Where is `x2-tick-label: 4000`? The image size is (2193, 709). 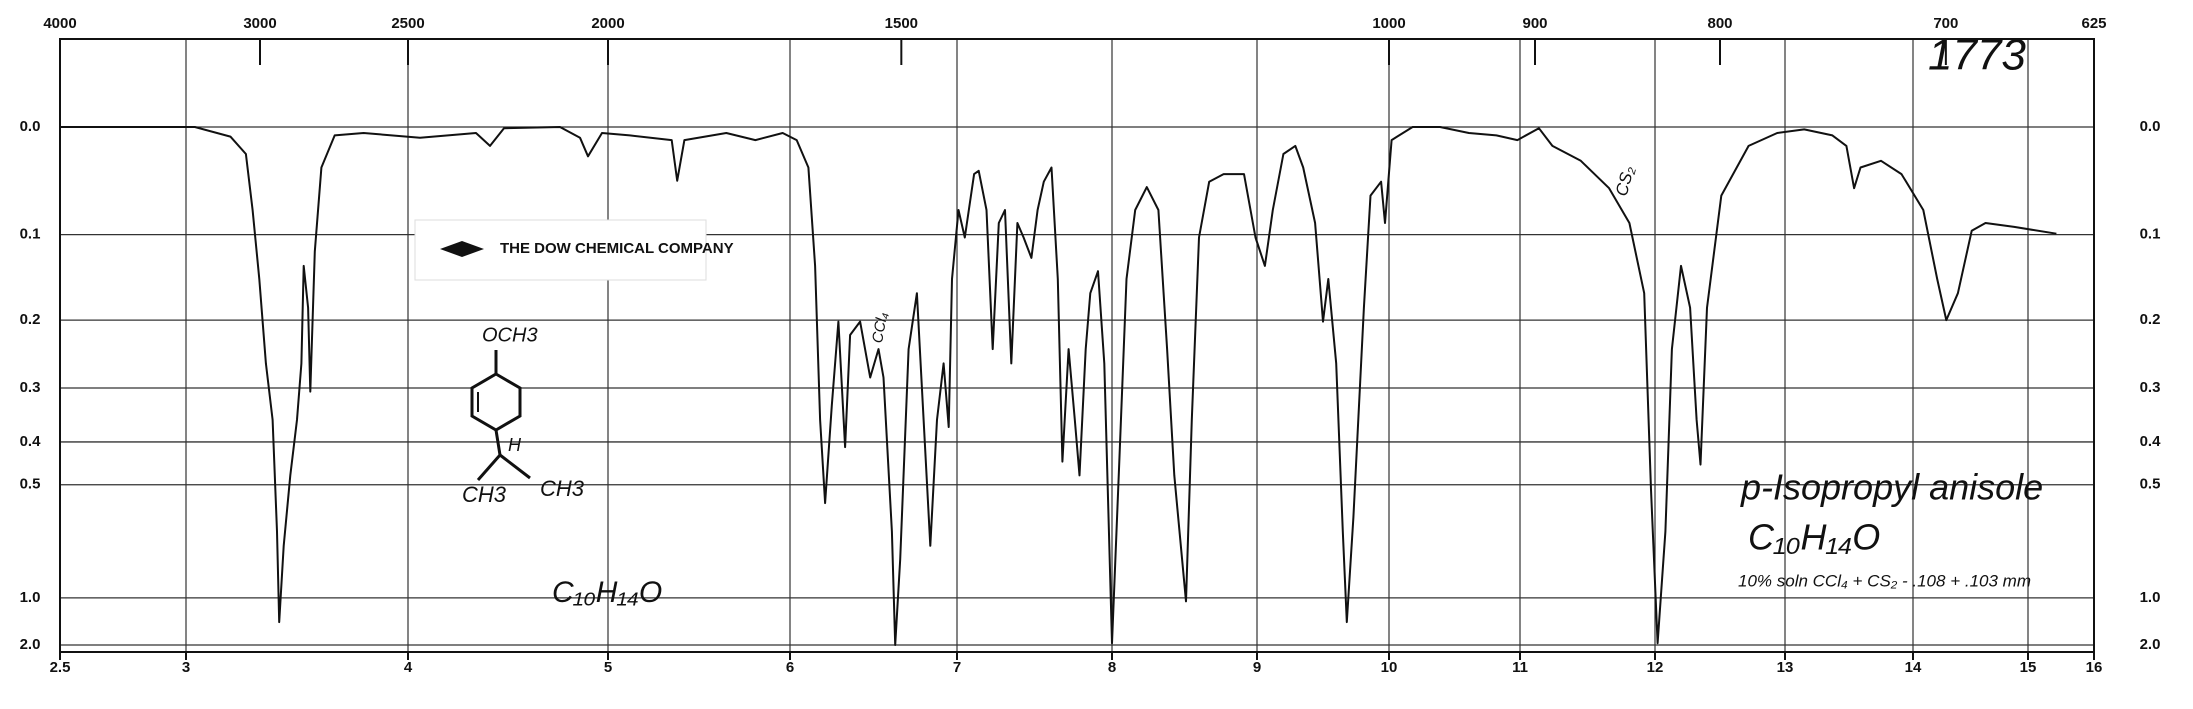
x2-tick-label: 4000 is located at coordinates (59, 23).